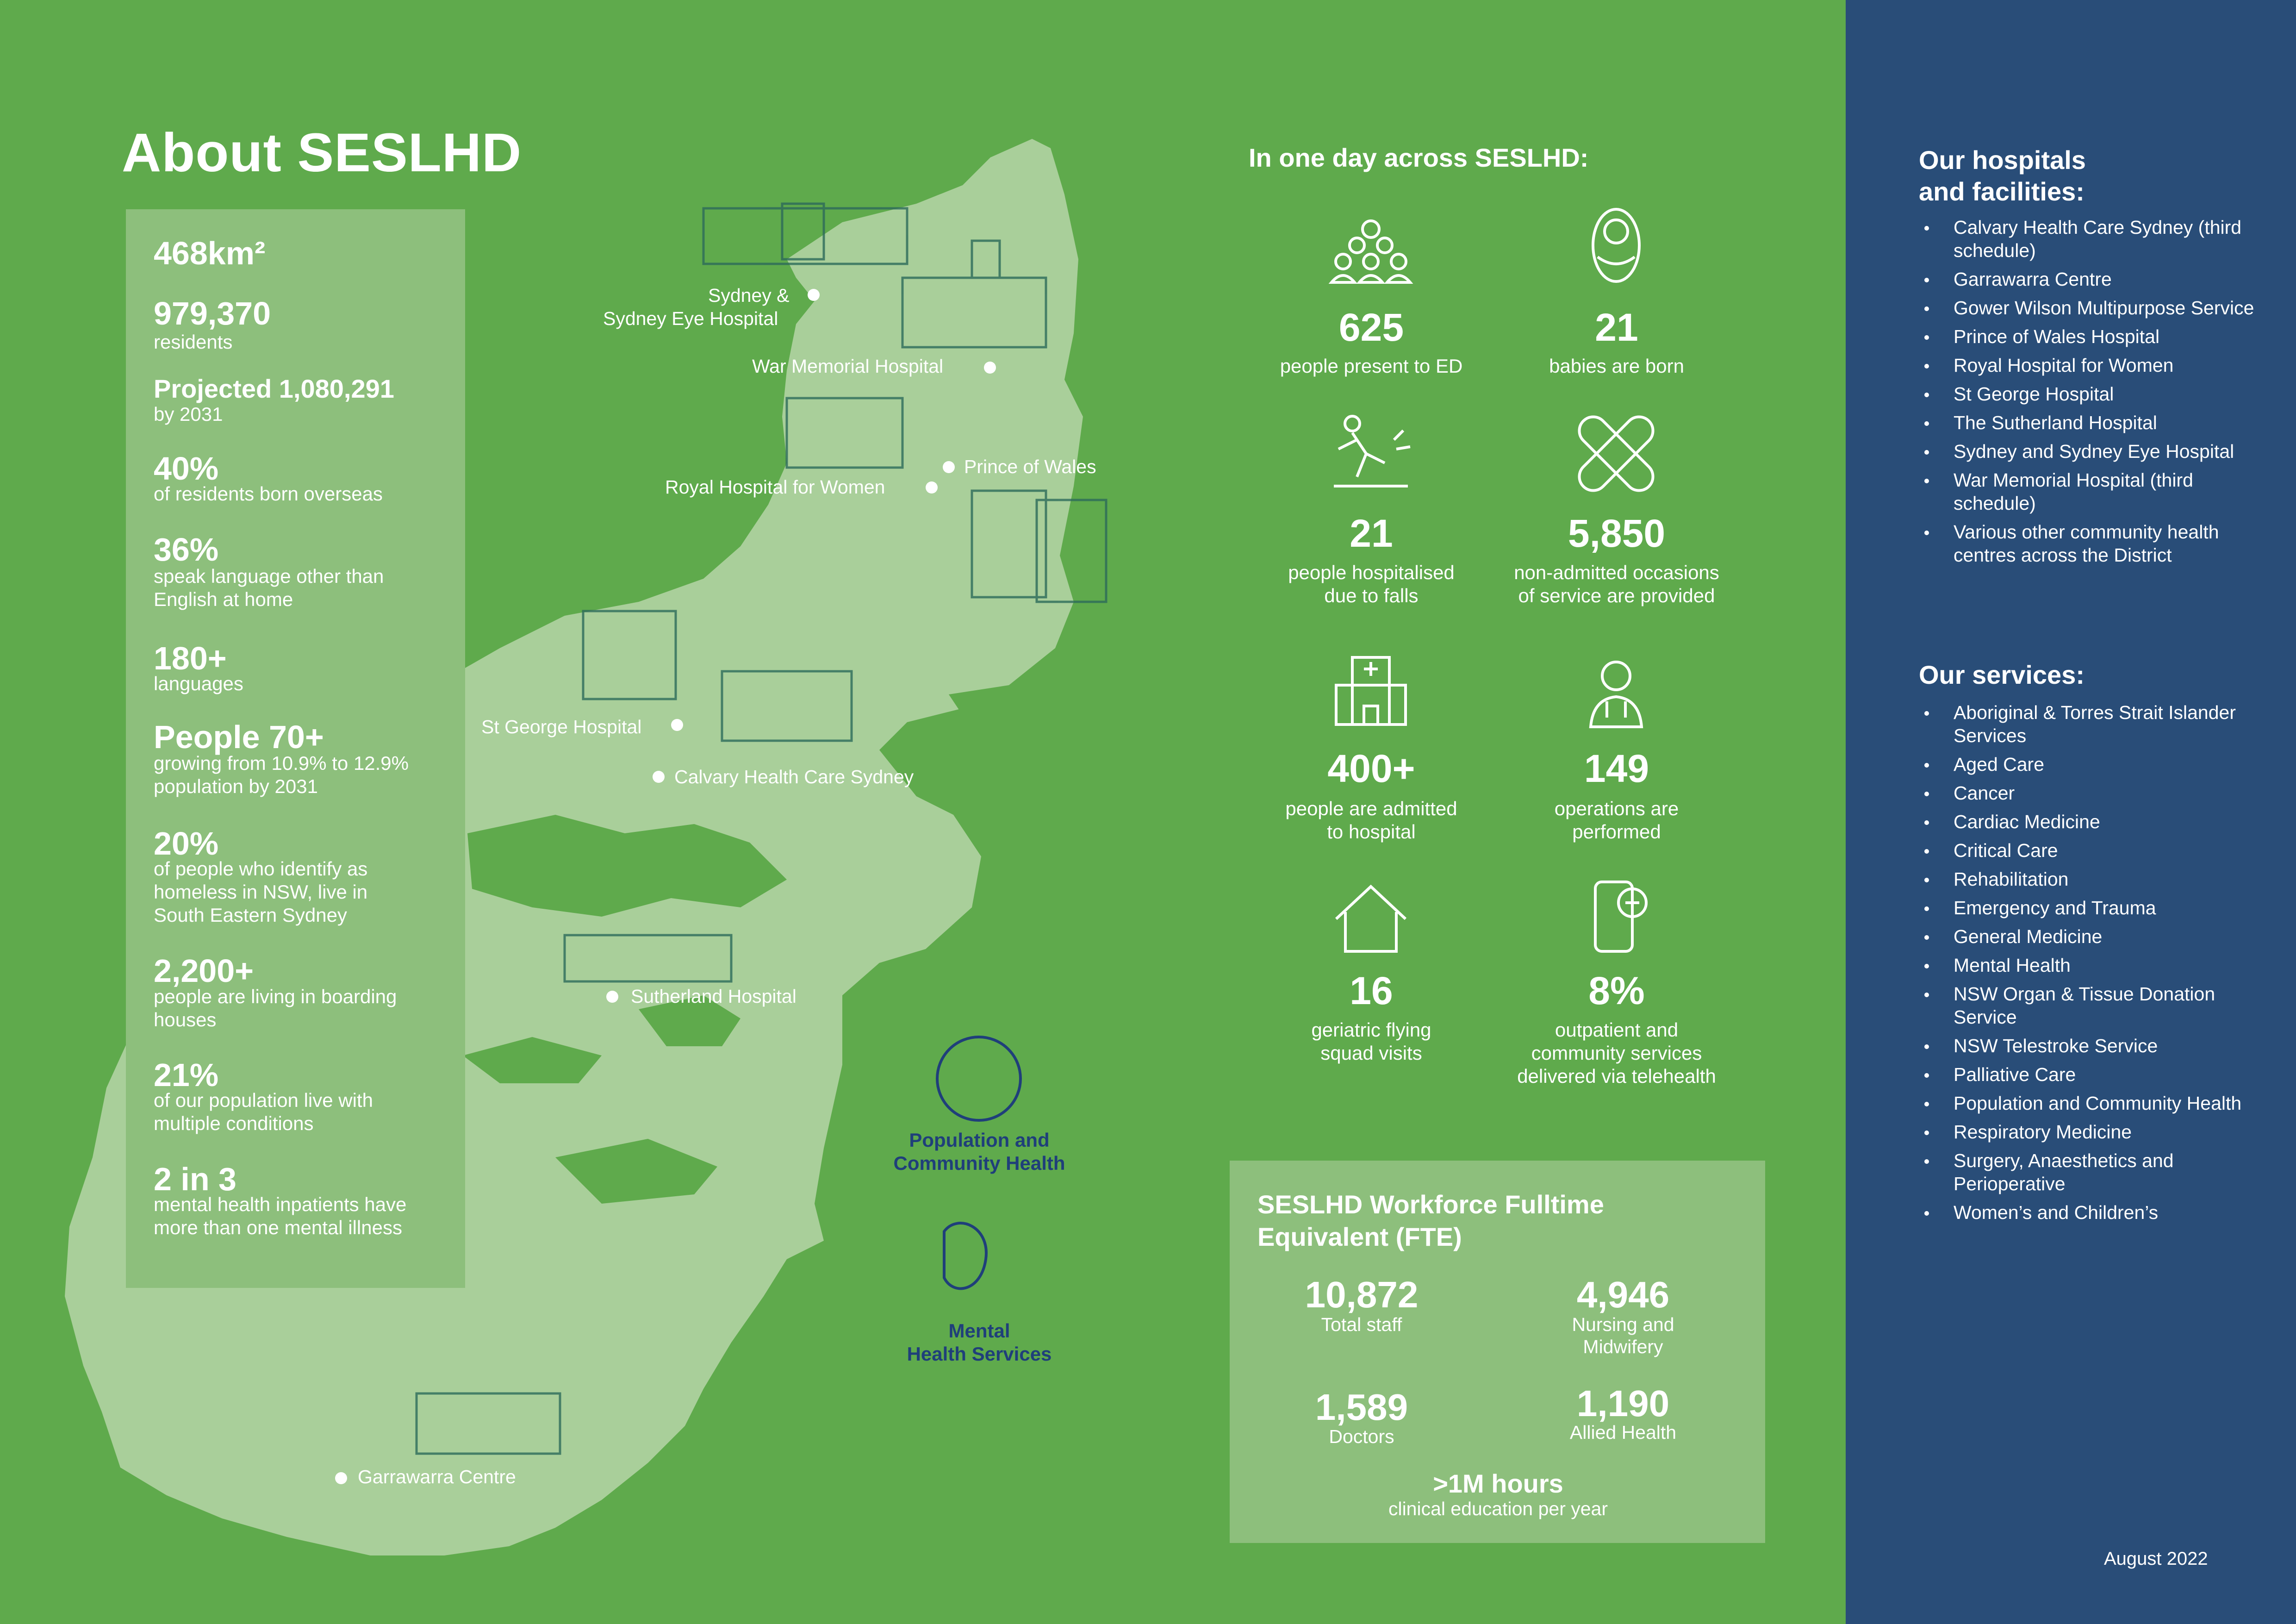 This screenshot has height=1624, width=2296. What do you see at coordinates (274, 388) in the screenshot?
I see `stat-projected: Projected 1,080,291` at bounding box center [274, 388].